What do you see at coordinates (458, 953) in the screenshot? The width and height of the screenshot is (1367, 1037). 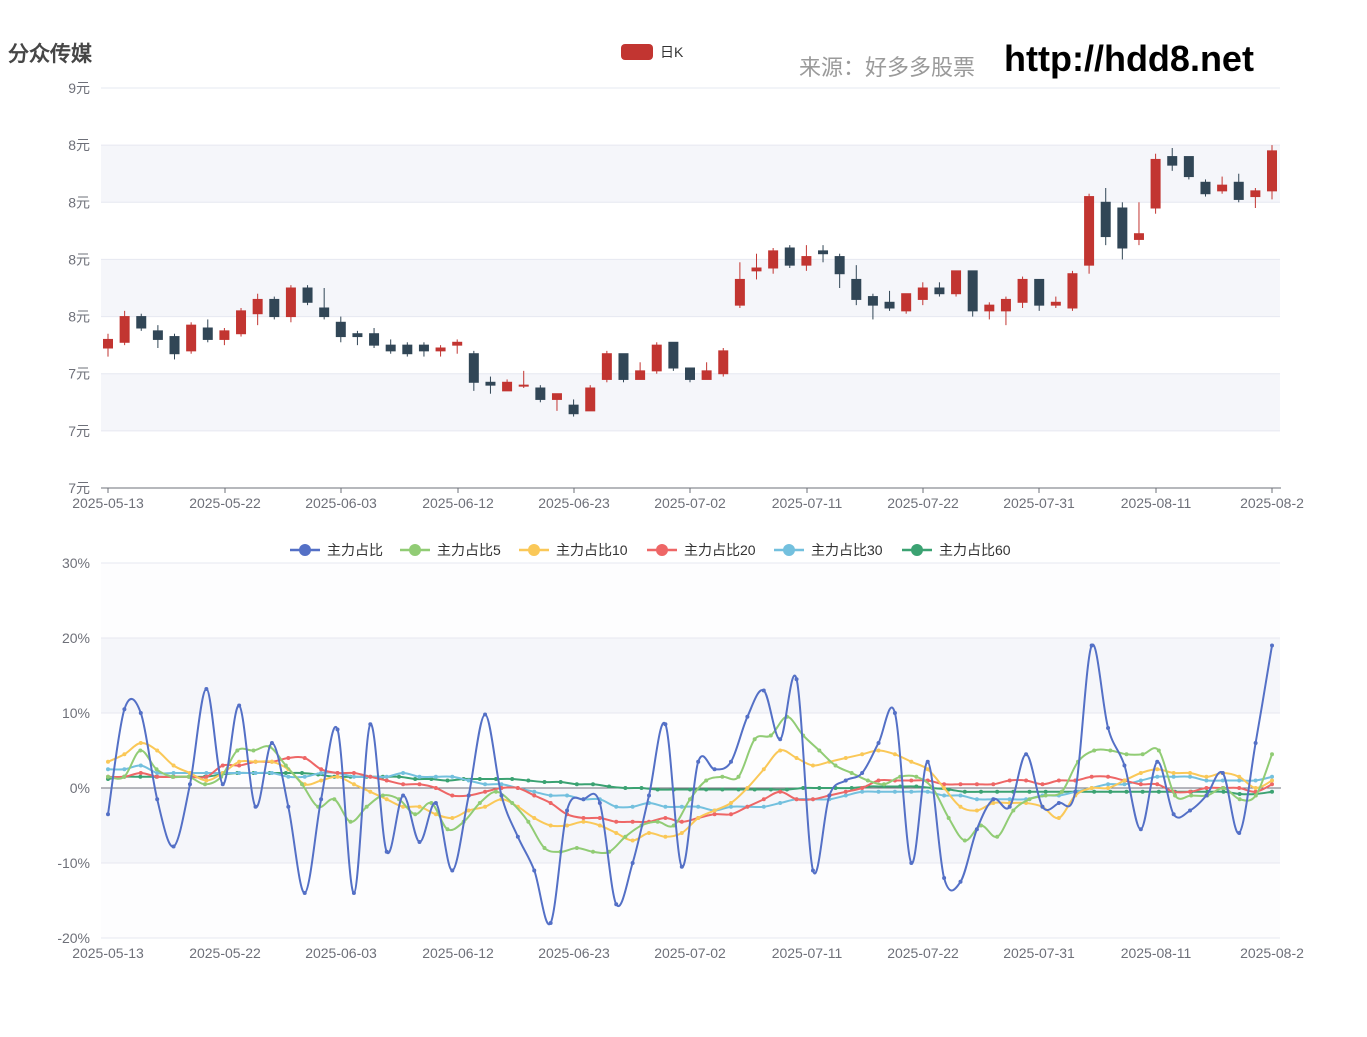 I see `flow-x-tick-label: 2025-06-12` at bounding box center [458, 953].